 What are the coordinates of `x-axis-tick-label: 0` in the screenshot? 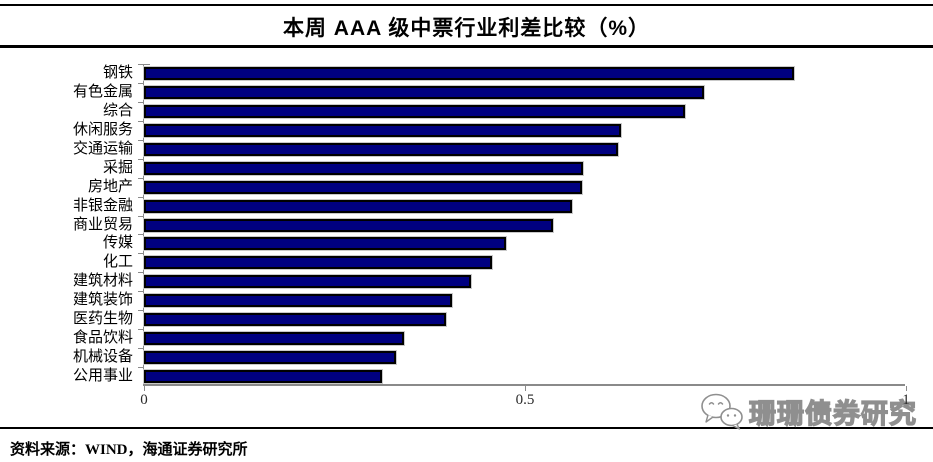 It's located at (144, 400).